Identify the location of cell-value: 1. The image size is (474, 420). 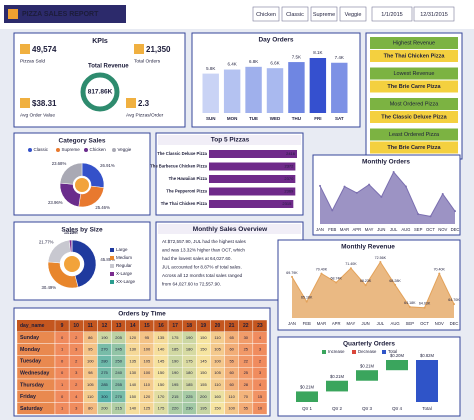
(62, 384).